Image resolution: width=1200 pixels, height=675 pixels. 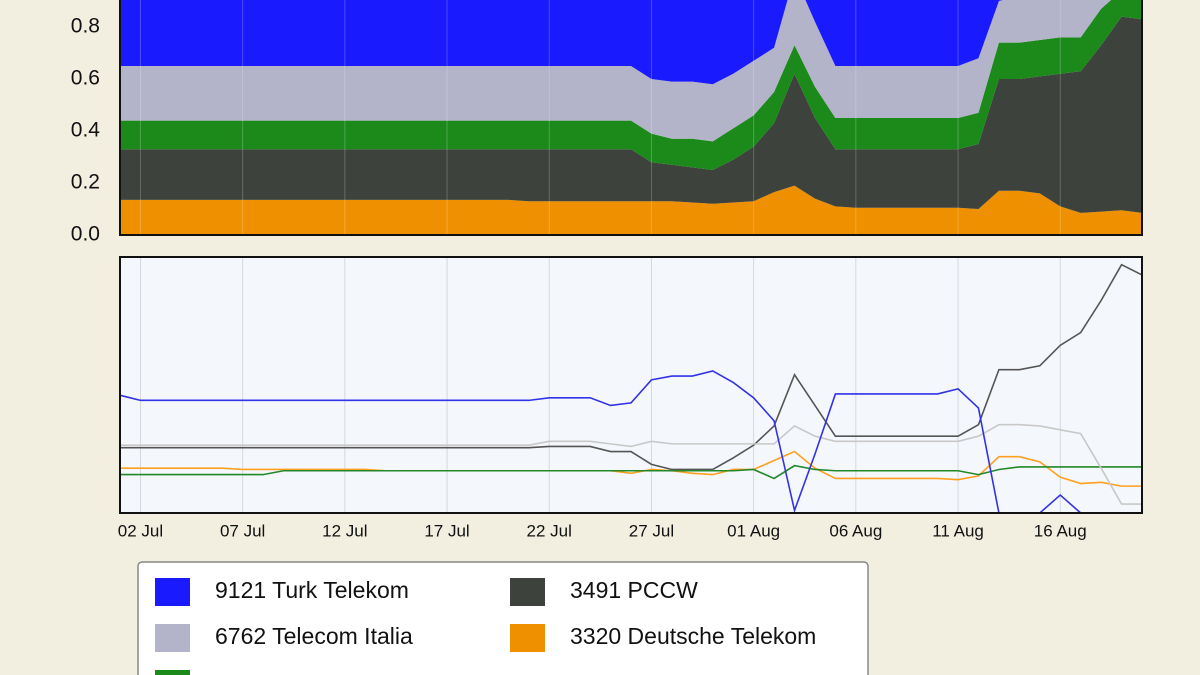 I want to click on legend-label: 3320 Deutsche Telekom, so click(x=693, y=636).